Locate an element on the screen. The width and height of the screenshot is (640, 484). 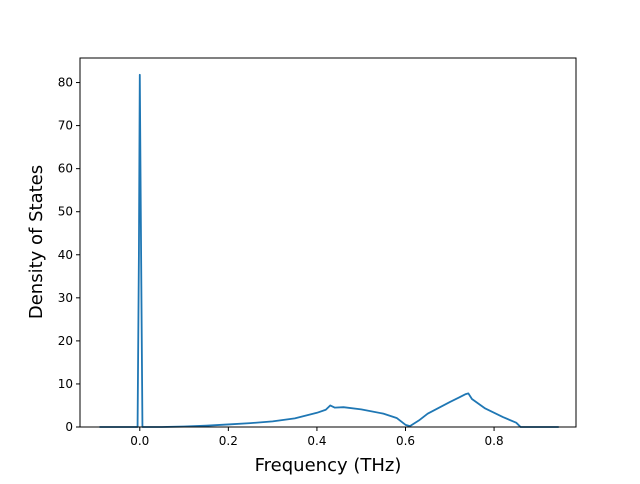
y-tick-label: 10 is located at coordinates (65, 384).